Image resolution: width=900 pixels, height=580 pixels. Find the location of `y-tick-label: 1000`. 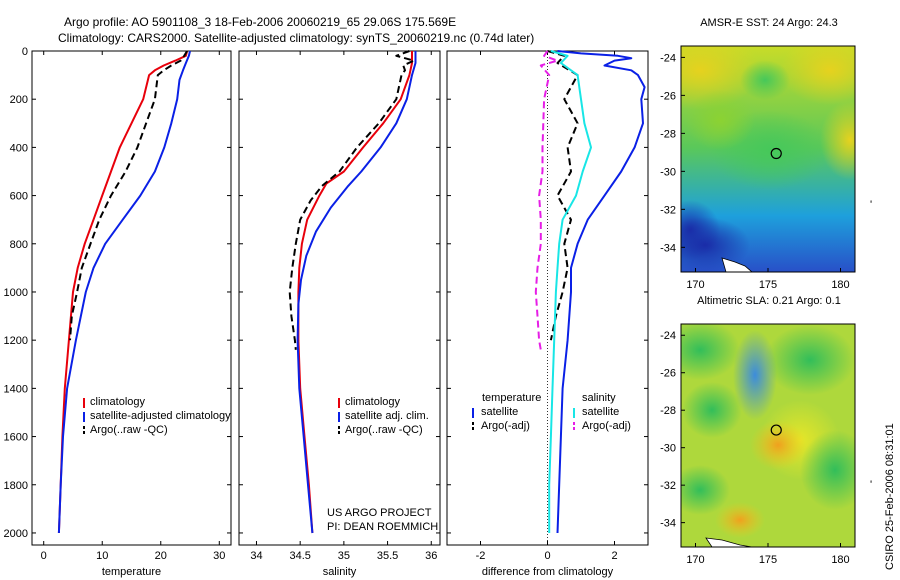

y-tick-label: 1000 is located at coordinates (16, 293).